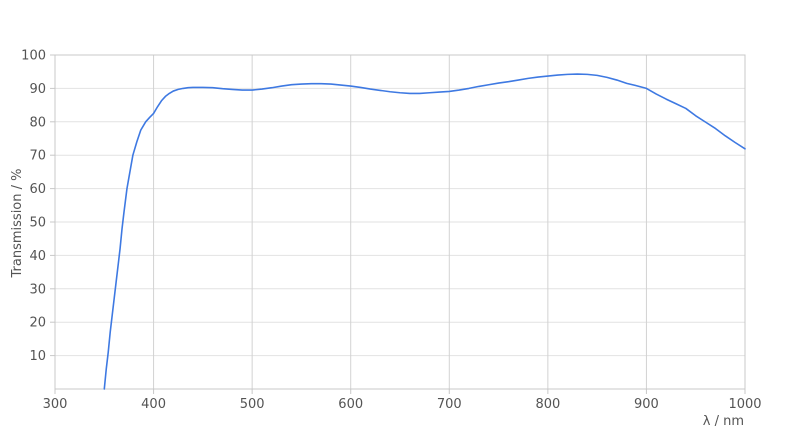 The width and height of the screenshot is (800, 446). I want to click on y-tick-label: 50, so click(37, 223).